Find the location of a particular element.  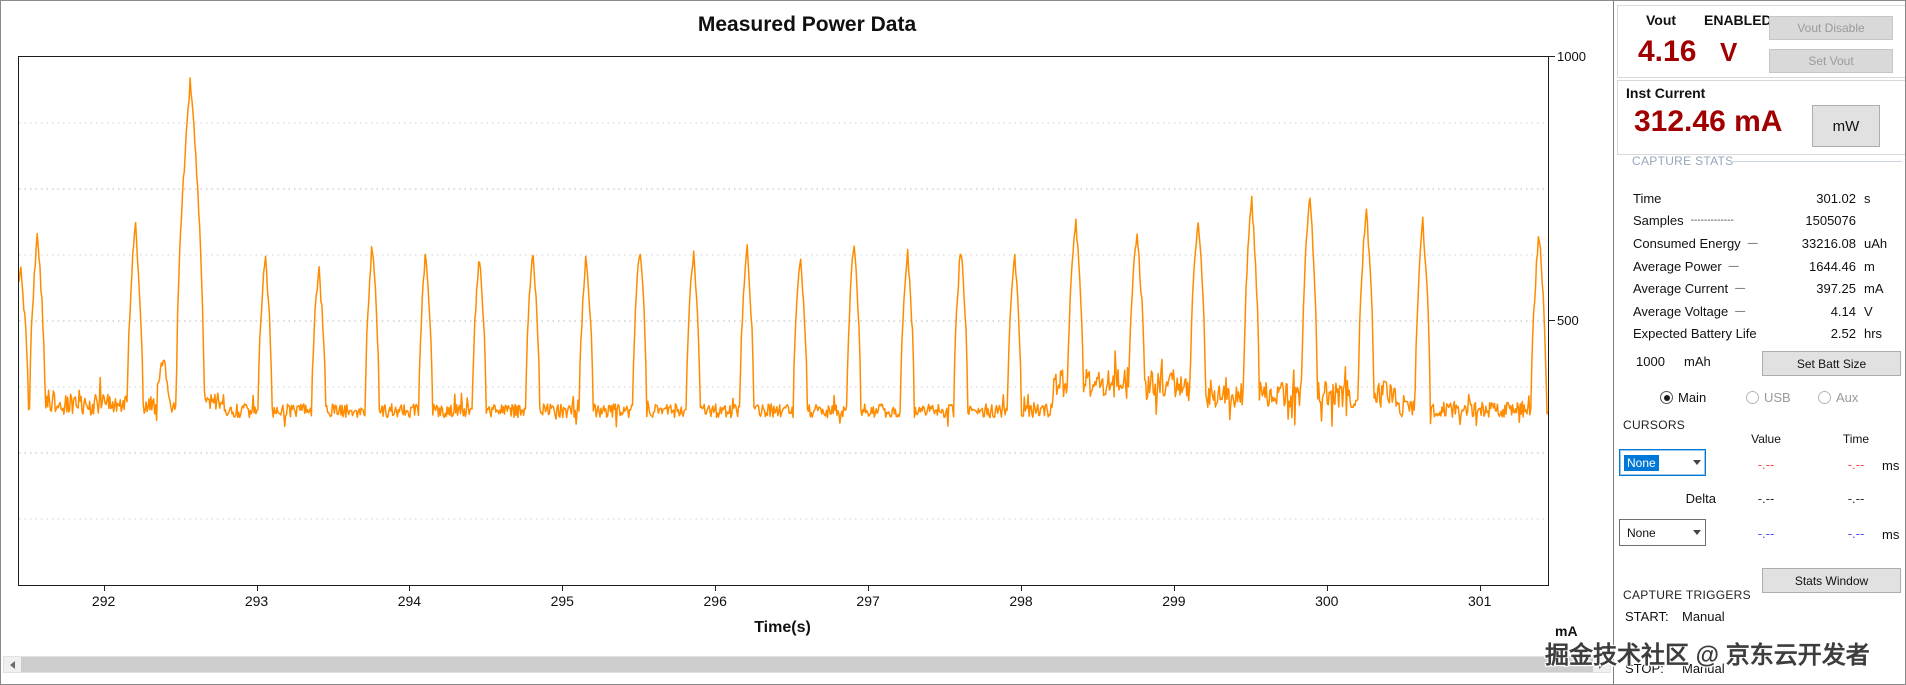

inst-current-groupbox is located at coordinates (1761, 117).